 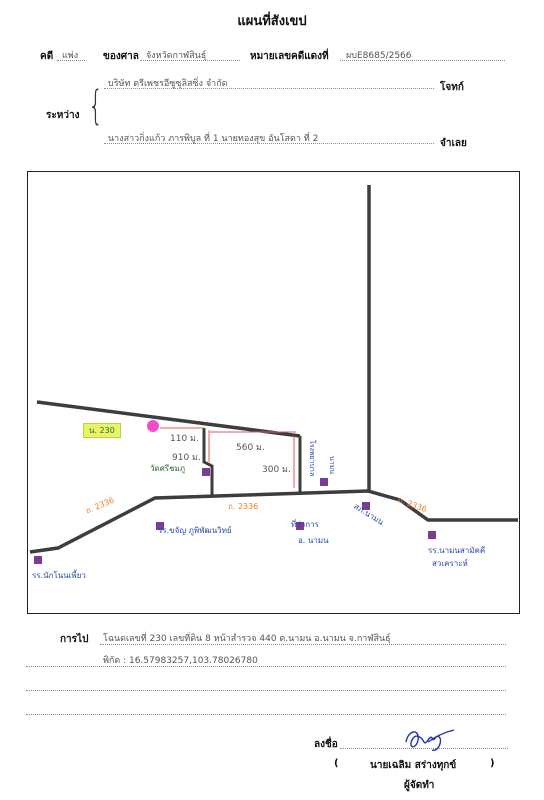 I want to click on plaintiff-name: บริษัท ตรีเพชรอีซูซุลิสซิ่ง จำกัด, so click(x=168, y=84).